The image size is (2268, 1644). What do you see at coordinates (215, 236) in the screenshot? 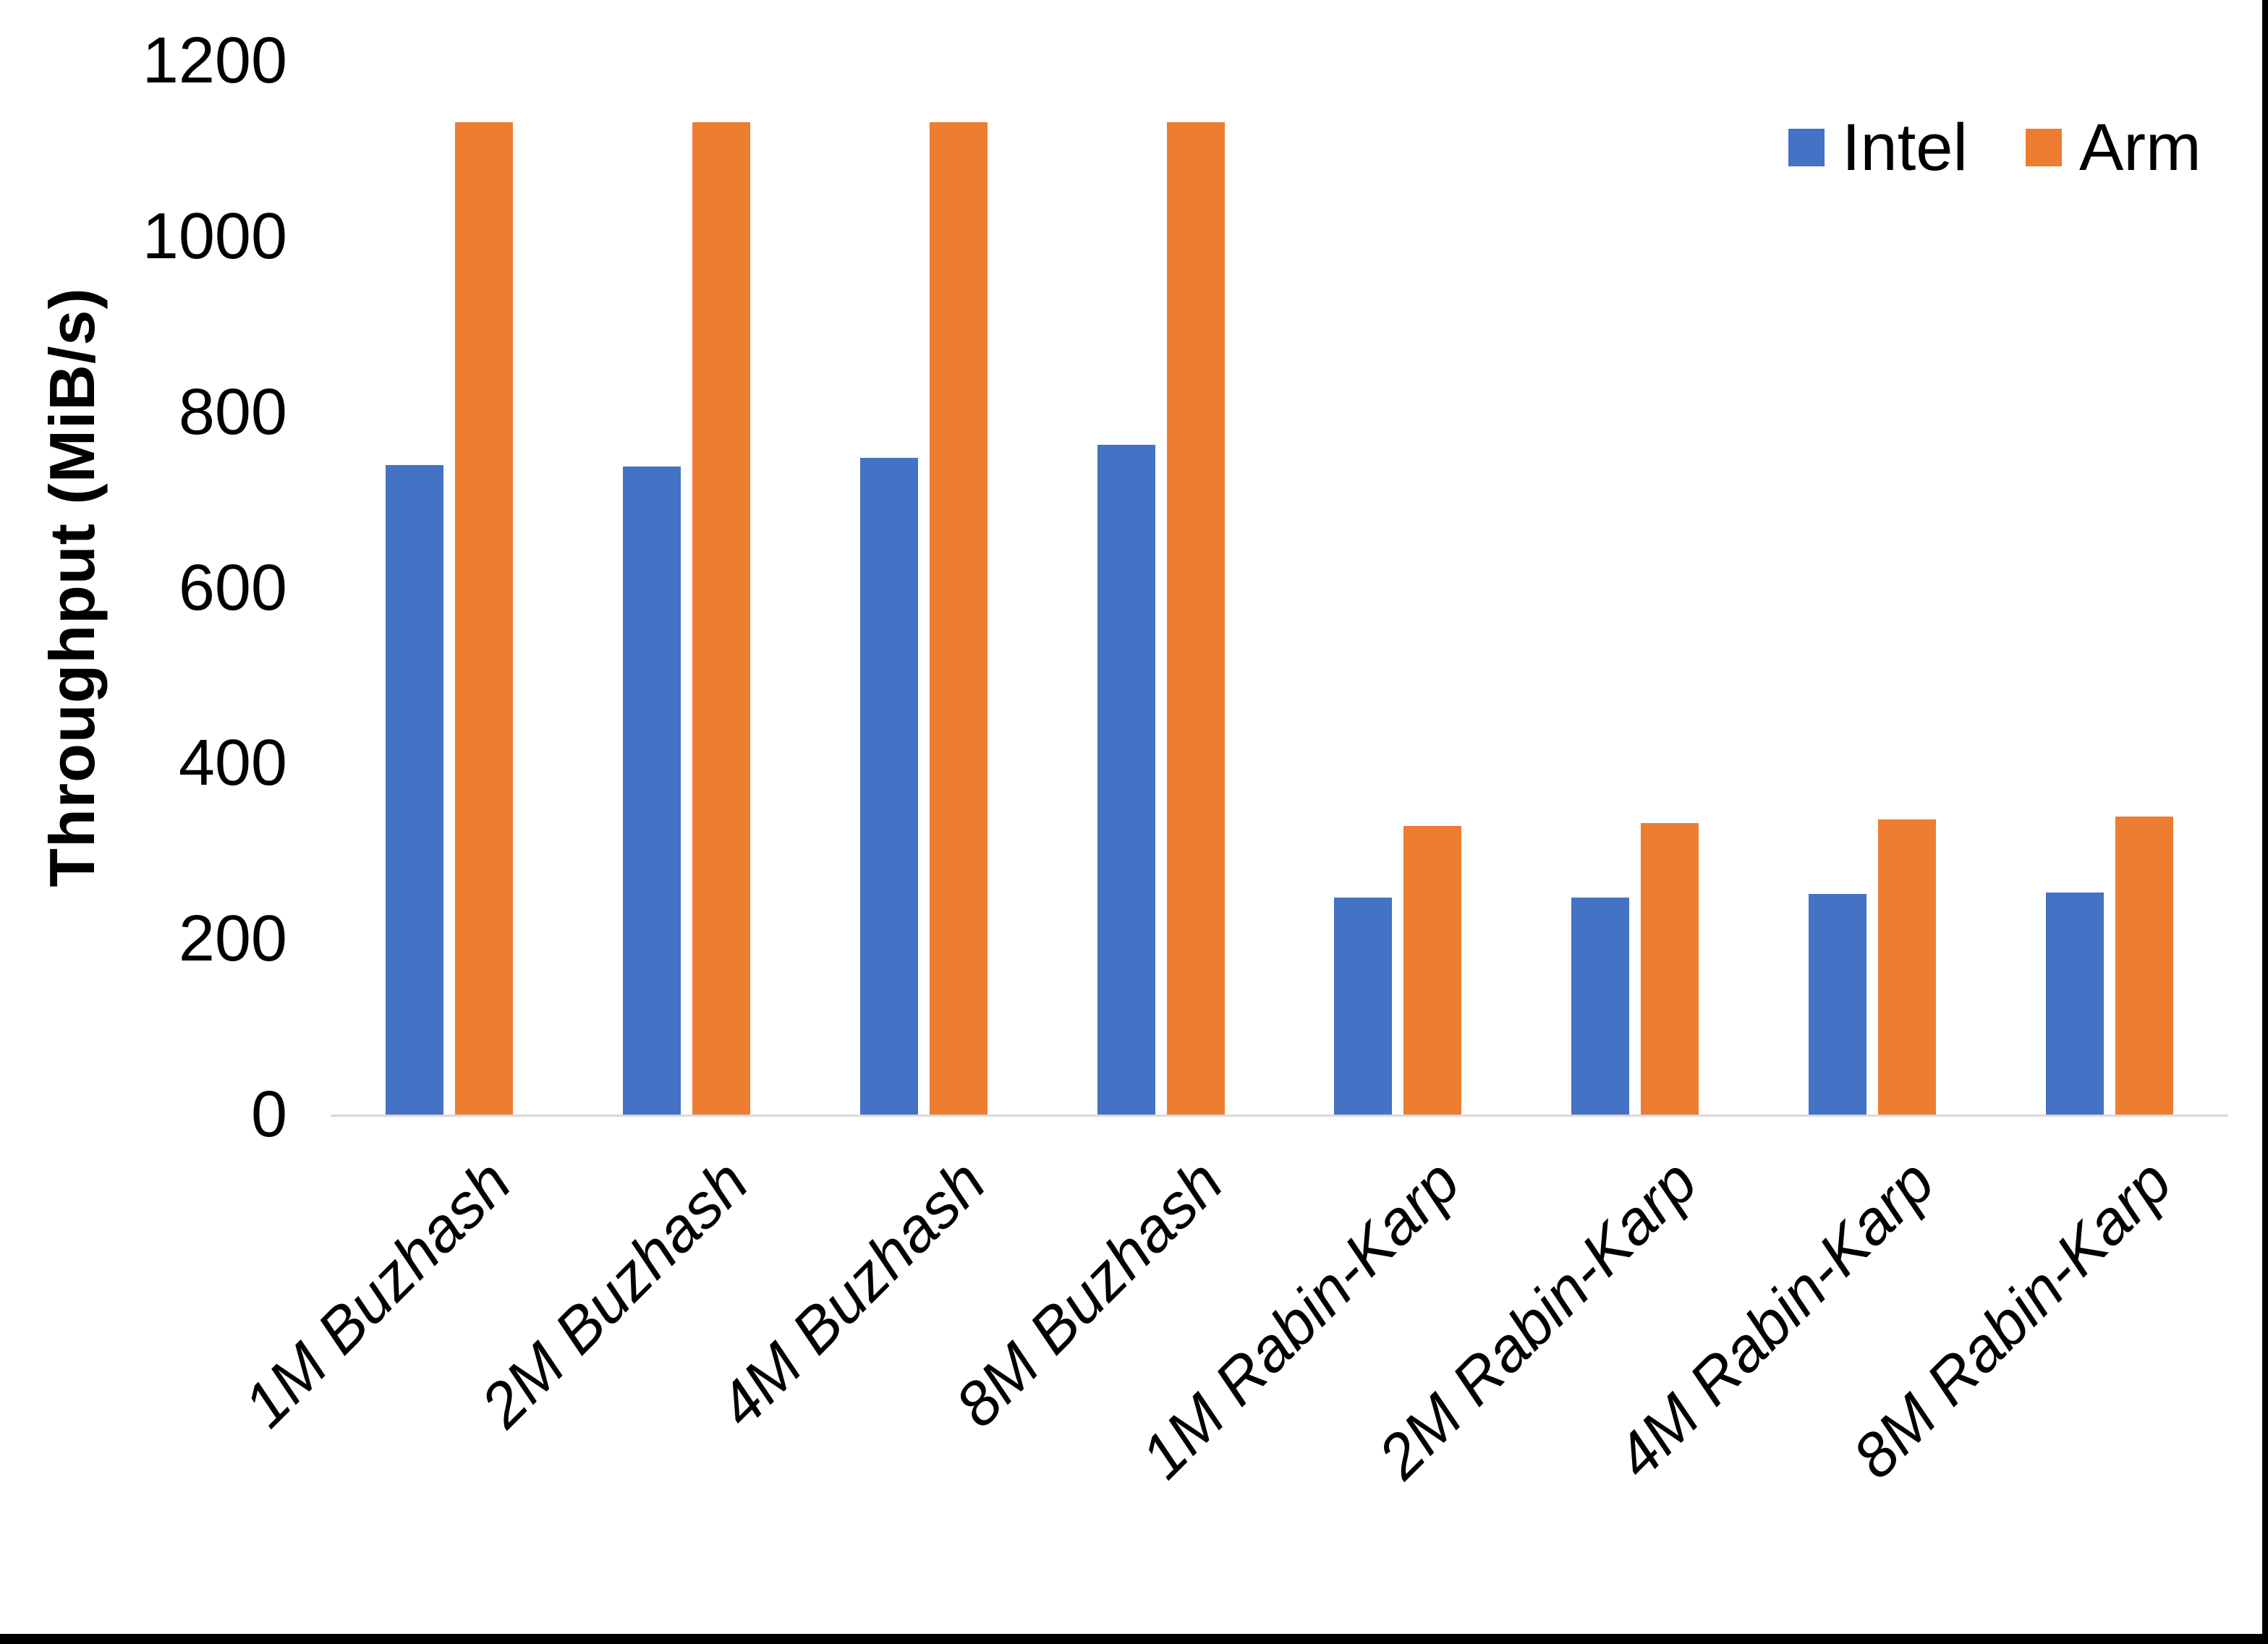
I see `y-tick-label: 1000` at bounding box center [215, 236].